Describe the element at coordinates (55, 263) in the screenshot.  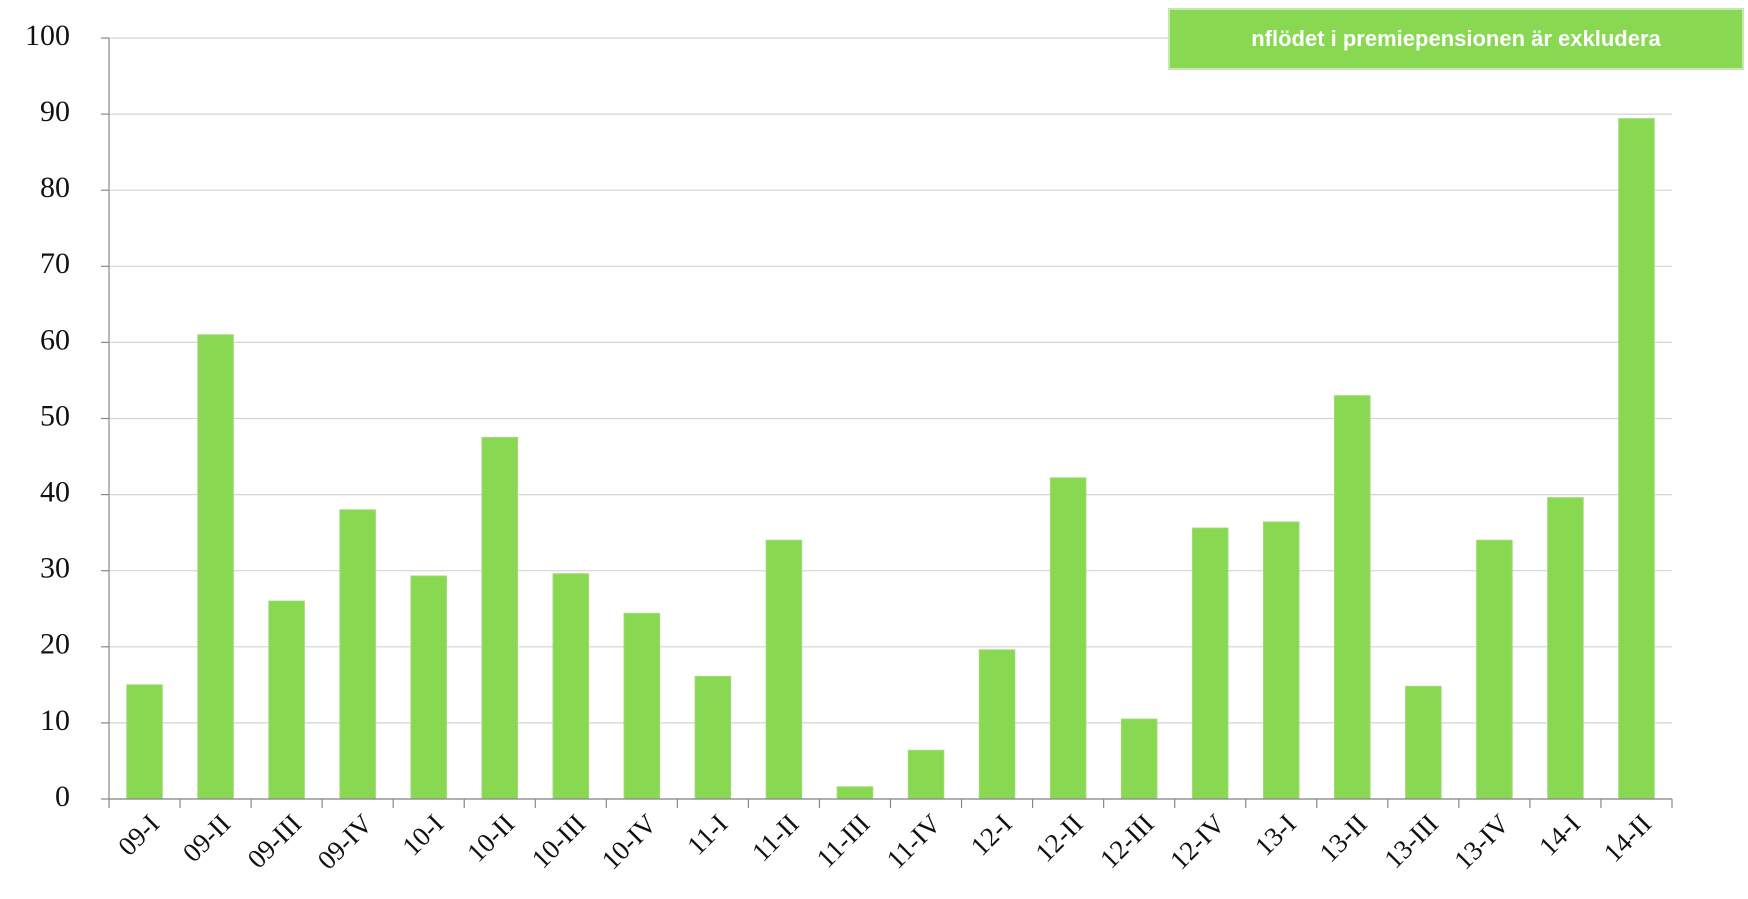
I see `y-tick-label: 70` at that location.